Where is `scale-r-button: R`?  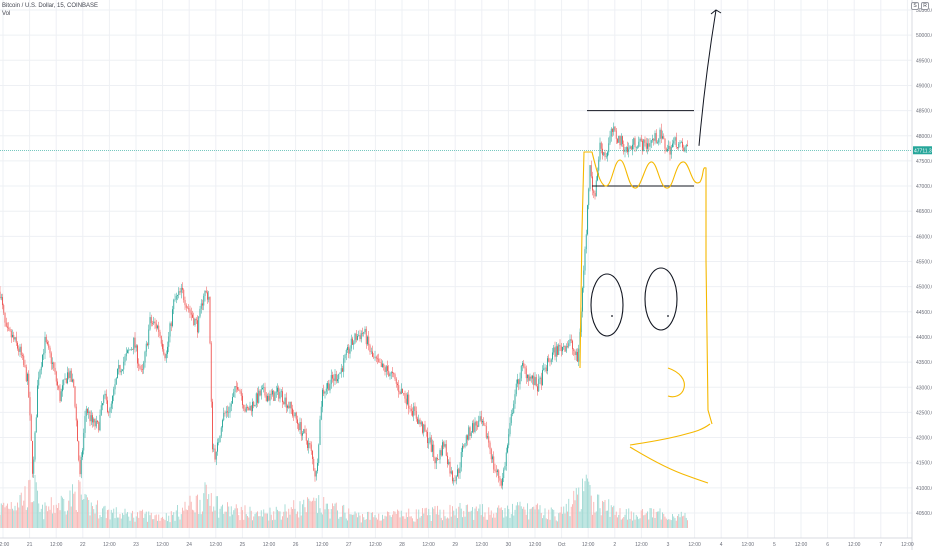 scale-r-button: R is located at coordinates (925, 6).